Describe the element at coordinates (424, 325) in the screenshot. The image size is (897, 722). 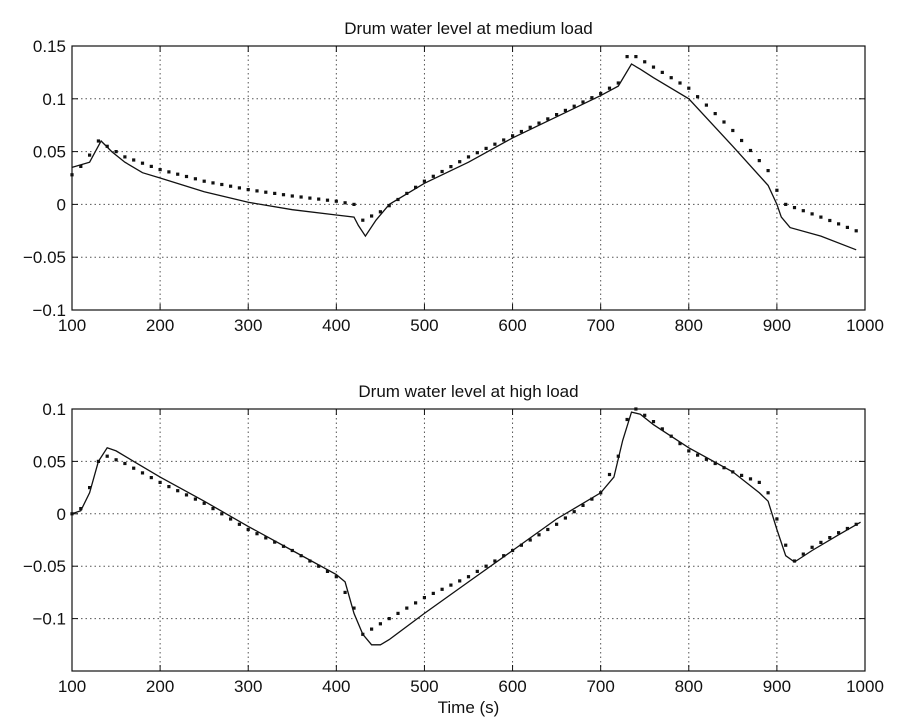
I see `medium-load-x-tick-label: 500` at that location.